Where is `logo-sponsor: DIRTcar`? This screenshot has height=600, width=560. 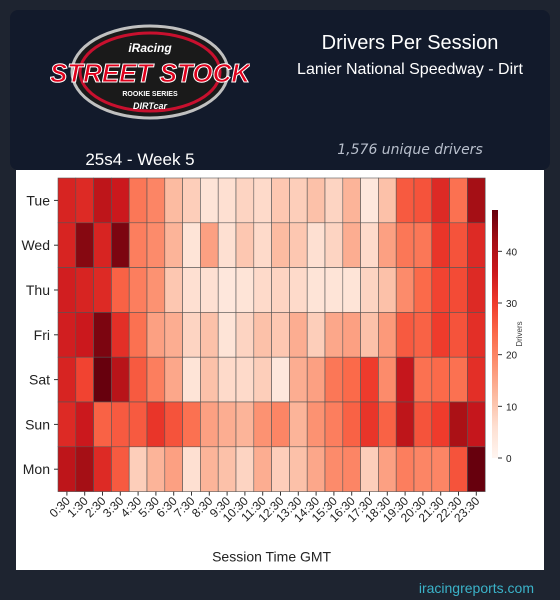 logo-sponsor: DIRTcar is located at coordinates (150, 106).